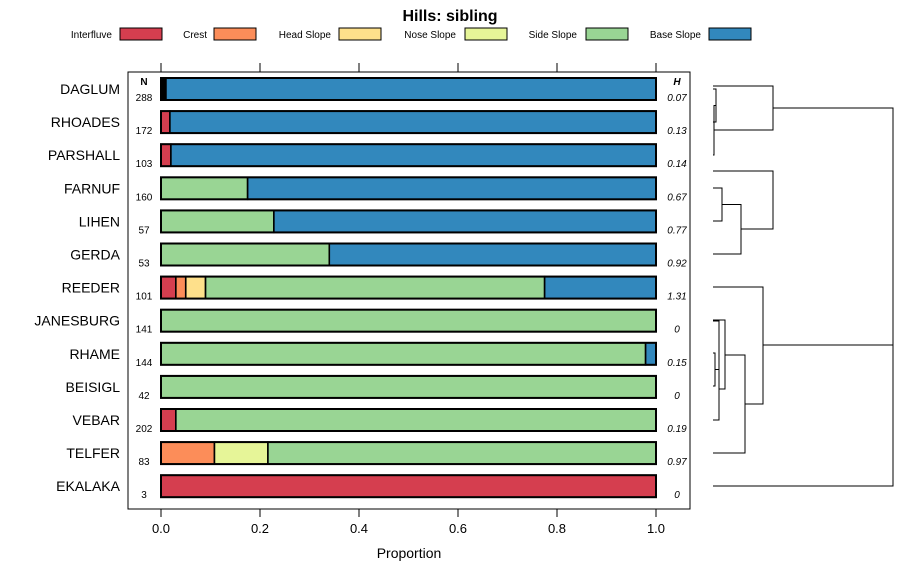  What do you see at coordinates (99, 221) in the screenshot?
I see `row-label: LIHEN` at bounding box center [99, 221].